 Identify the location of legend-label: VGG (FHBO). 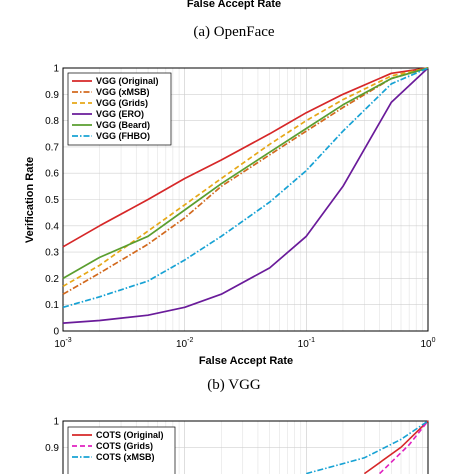
(123, 136).